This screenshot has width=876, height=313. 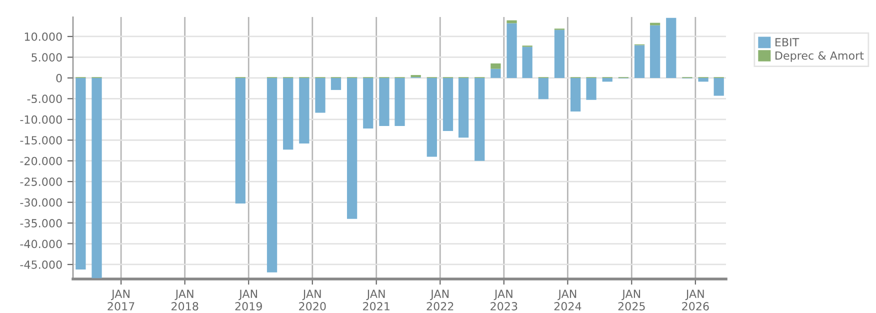 I want to click on y-tick-label: -5.000, so click(x=44, y=99).